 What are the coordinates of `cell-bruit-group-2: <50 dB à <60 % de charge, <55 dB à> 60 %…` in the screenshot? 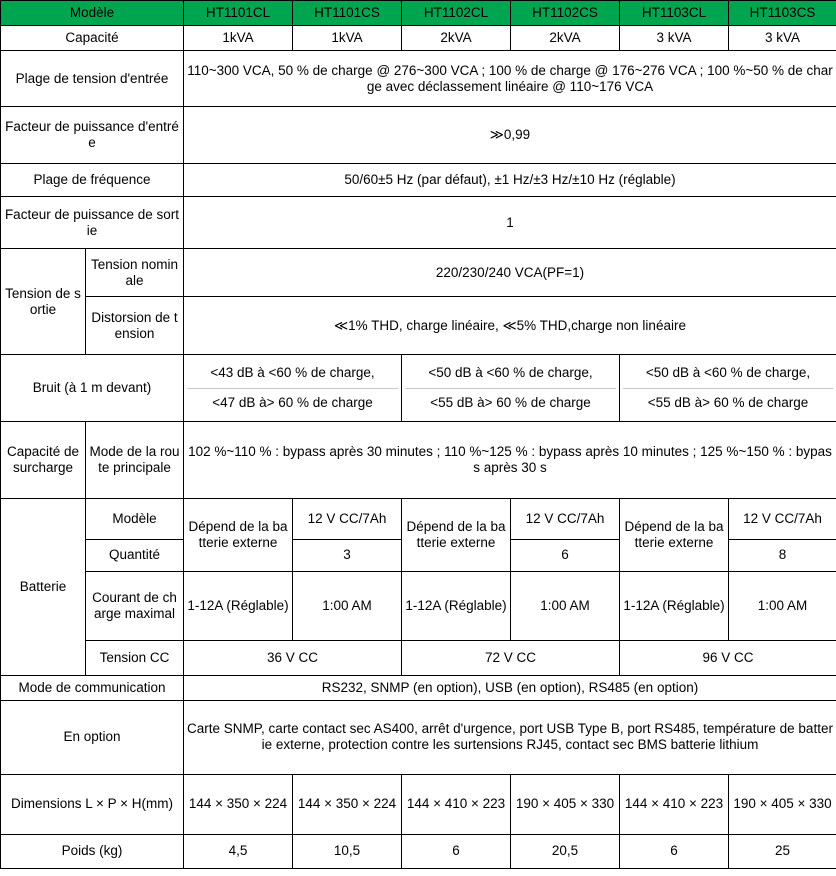 It's located at (510, 388).